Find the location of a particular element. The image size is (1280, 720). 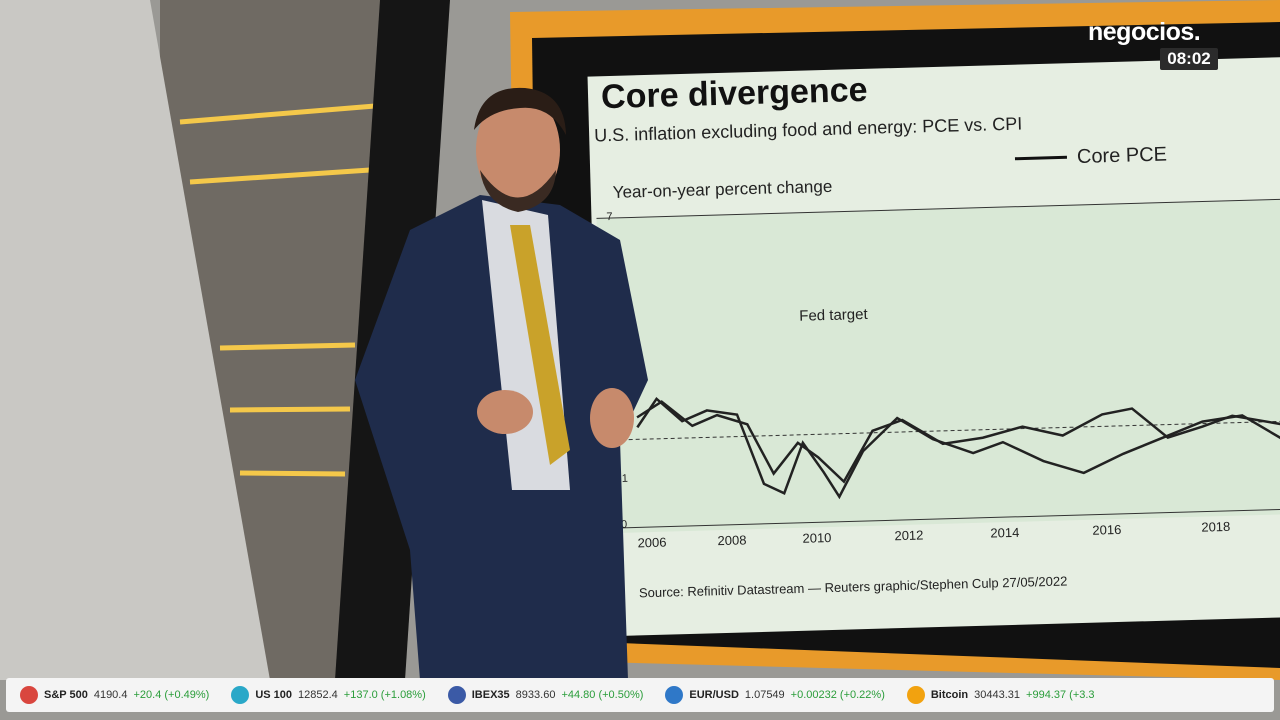

plot-top-line is located at coordinates (938, 208).